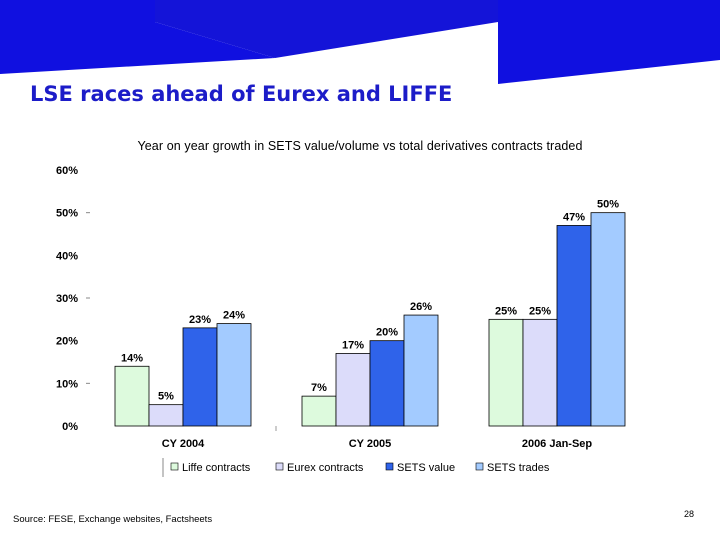  Describe the element at coordinates (132, 358) in the screenshot. I see `data-label: 14%` at that location.